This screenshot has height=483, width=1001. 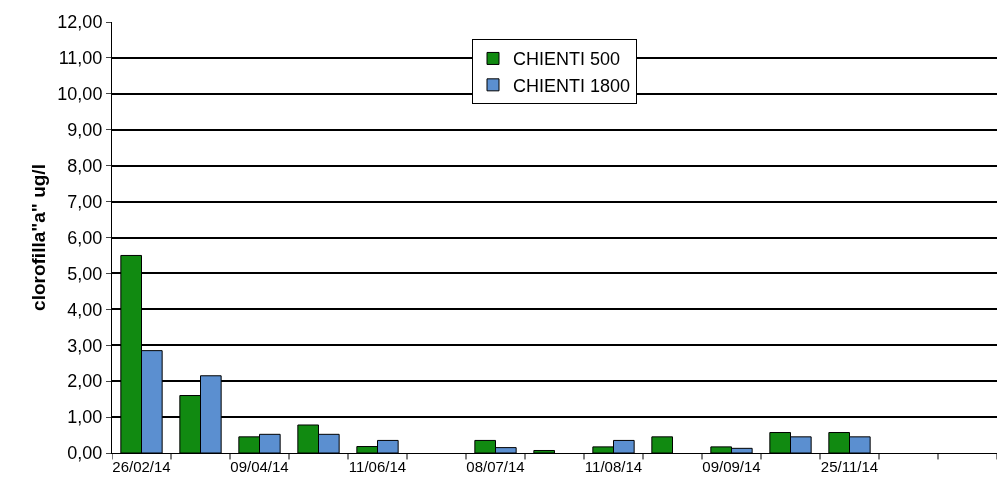 What do you see at coordinates (849, 466) in the screenshot?
I see `x-tick-label: 25/11/14` at bounding box center [849, 466].